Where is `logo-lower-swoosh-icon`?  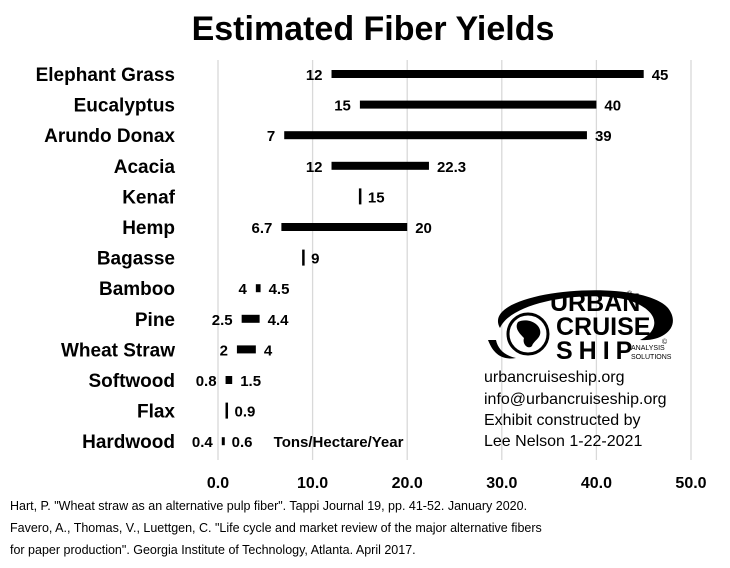 logo-lower-swoosh-icon is located at coordinates (502, 349).